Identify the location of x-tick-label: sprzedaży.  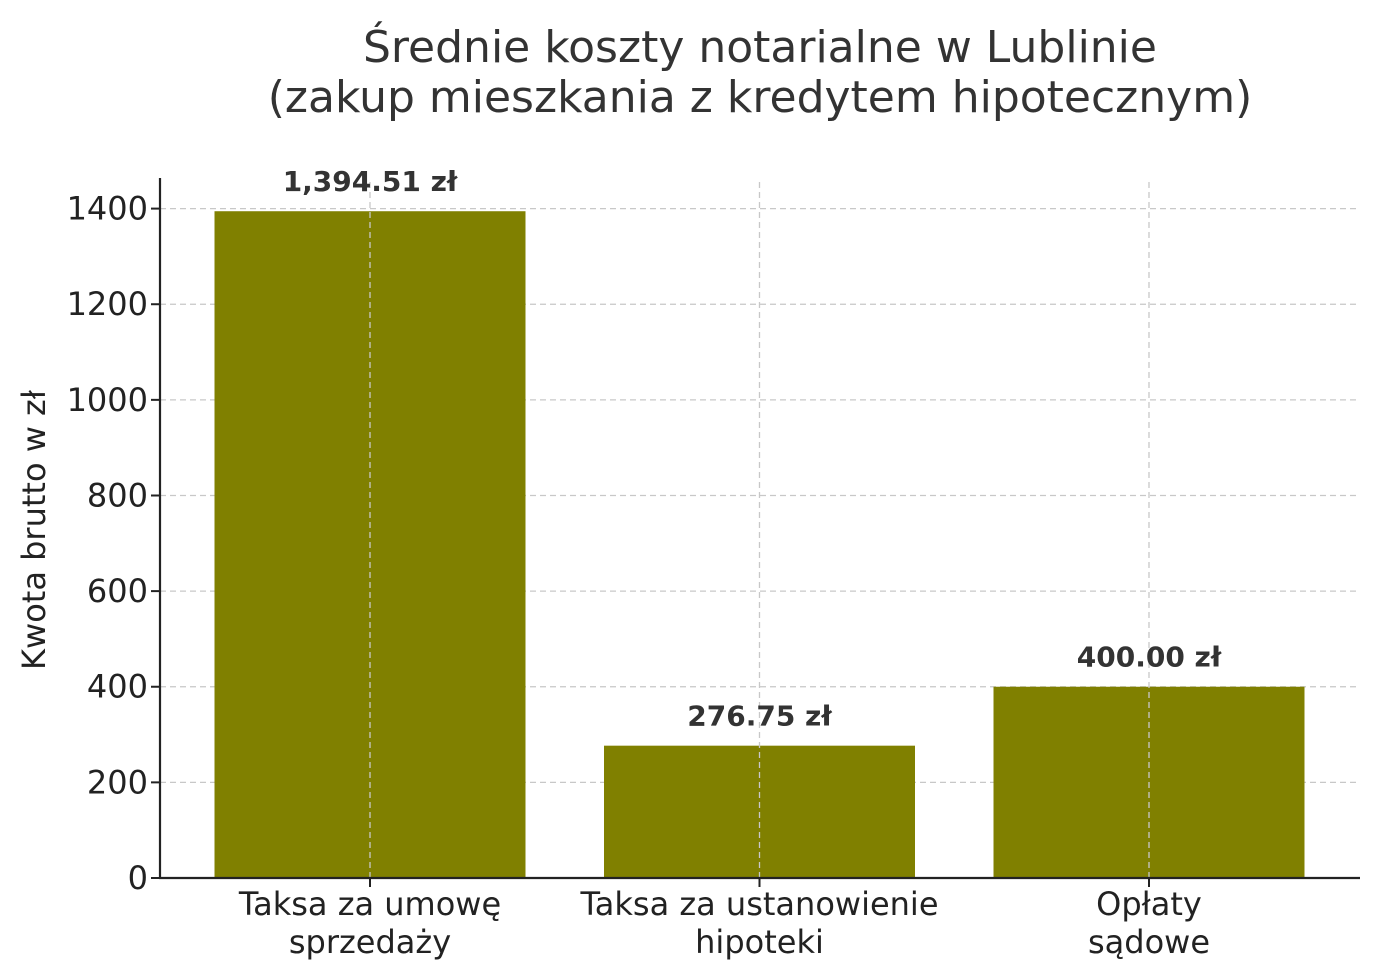
(370, 942).